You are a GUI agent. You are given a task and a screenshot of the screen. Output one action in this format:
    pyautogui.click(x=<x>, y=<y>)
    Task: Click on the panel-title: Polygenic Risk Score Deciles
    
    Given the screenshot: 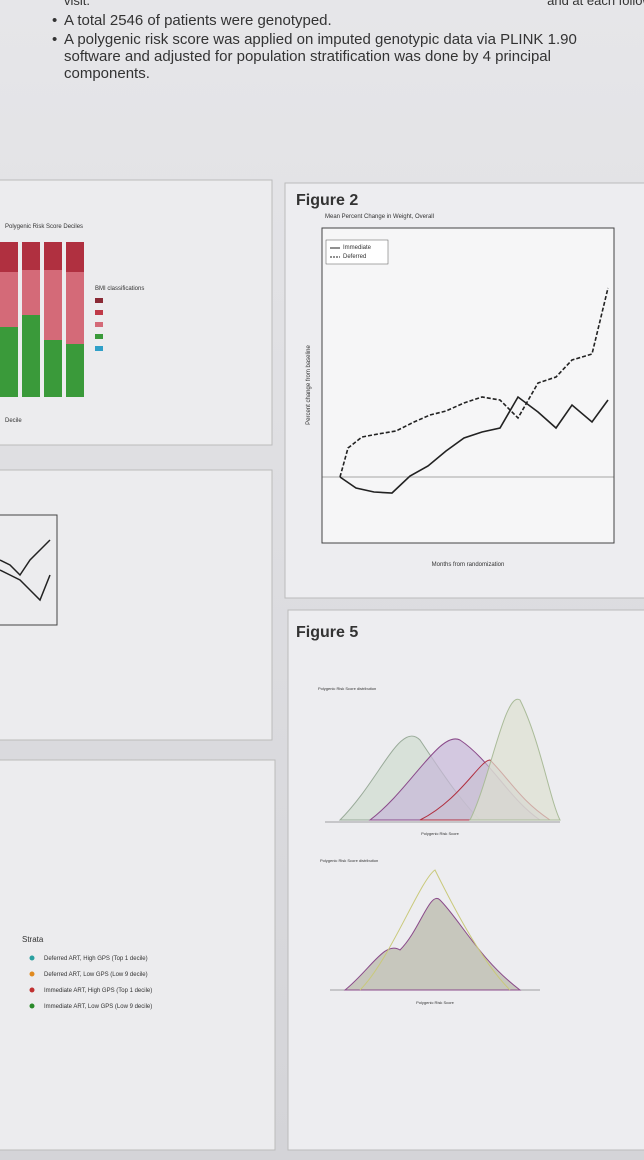 What is the action you would take?
    pyautogui.click(x=44, y=227)
    